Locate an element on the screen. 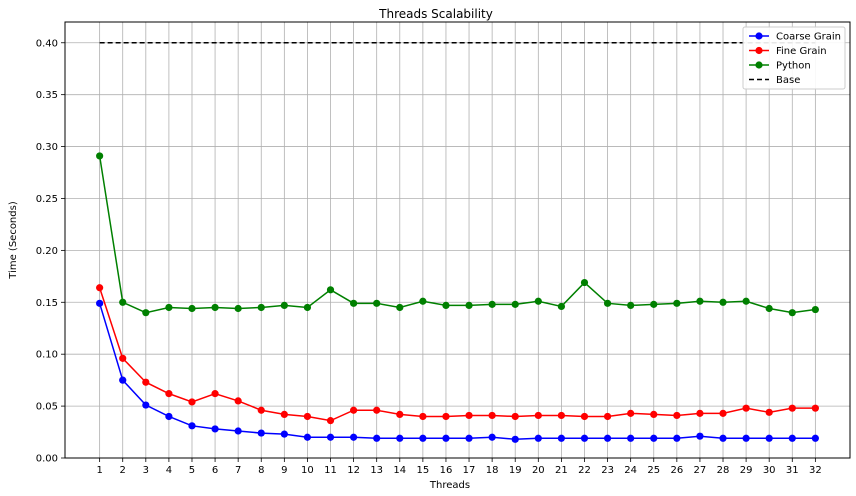 Image resolution: width=856 pixels, height=496 pixels. y-tick-label: 0.00 is located at coordinates (47, 459).